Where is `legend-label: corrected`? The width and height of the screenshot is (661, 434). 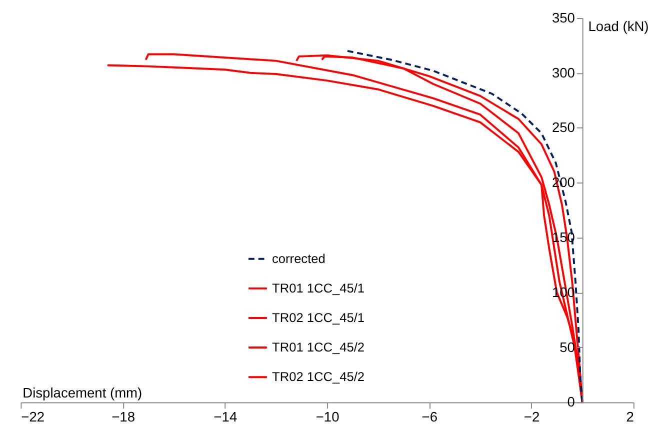 legend-label: corrected is located at coordinates (299, 258).